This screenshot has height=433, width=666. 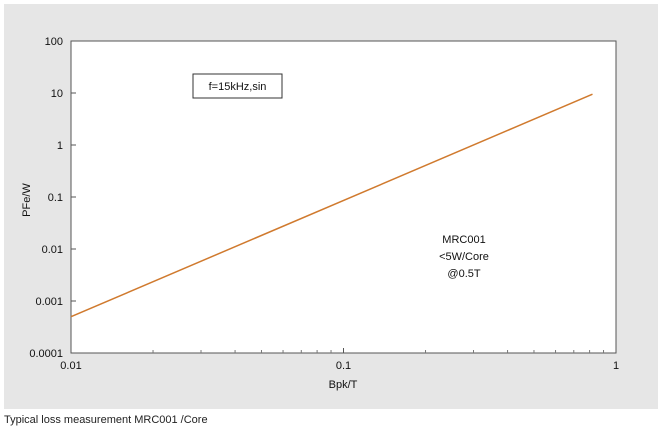 What do you see at coordinates (70, 366) in the screenshot?
I see `x-tick-label: 0.01` at bounding box center [70, 366].